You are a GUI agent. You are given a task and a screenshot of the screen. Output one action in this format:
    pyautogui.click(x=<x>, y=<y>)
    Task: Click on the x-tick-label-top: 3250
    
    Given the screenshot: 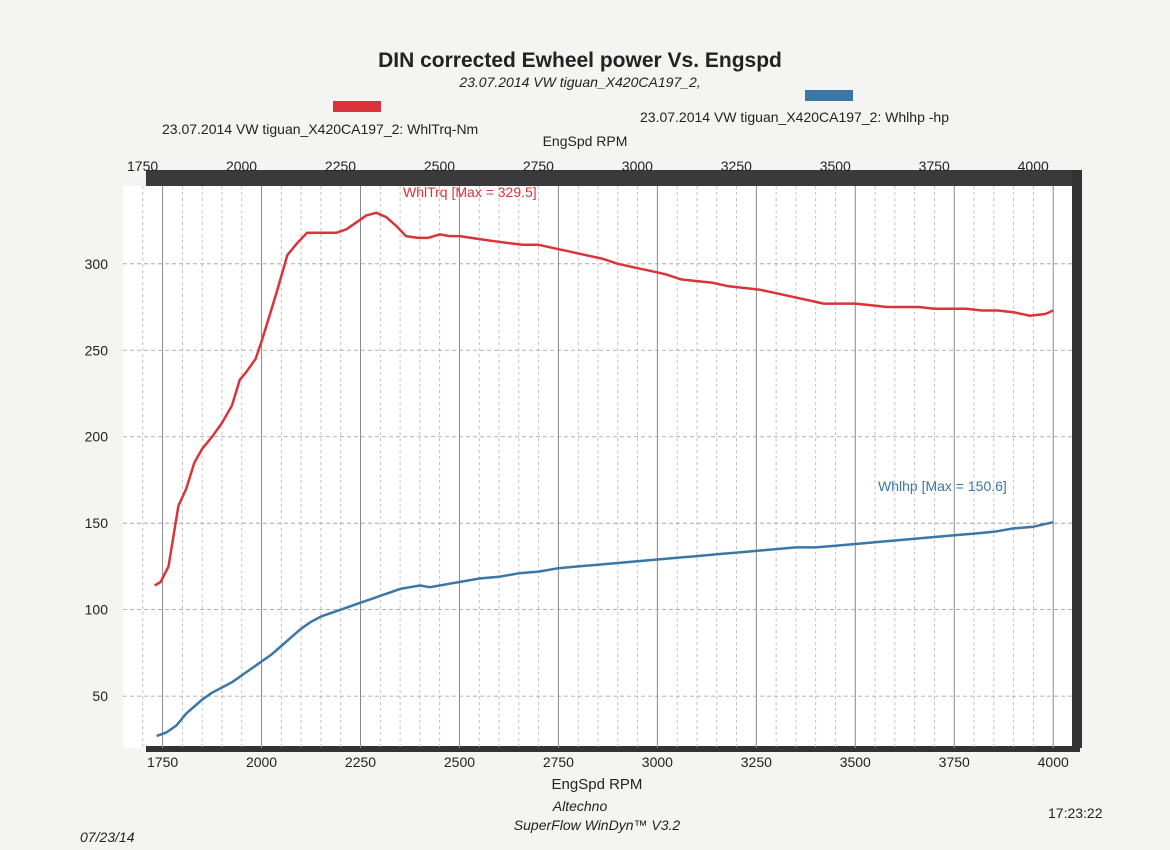 What is the action you would take?
    pyautogui.click(x=736, y=166)
    